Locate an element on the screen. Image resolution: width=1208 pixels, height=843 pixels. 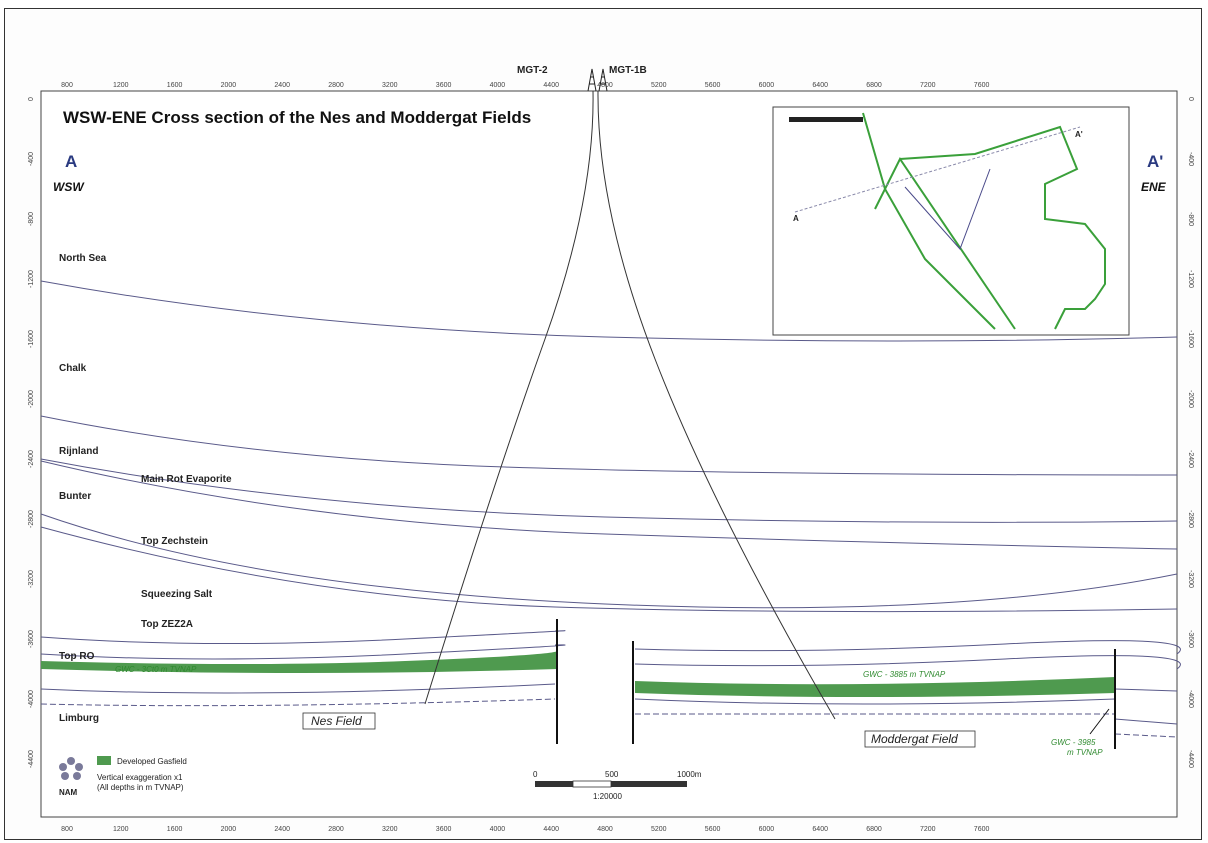
inset-map-frame is located at coordinates (951, 221).